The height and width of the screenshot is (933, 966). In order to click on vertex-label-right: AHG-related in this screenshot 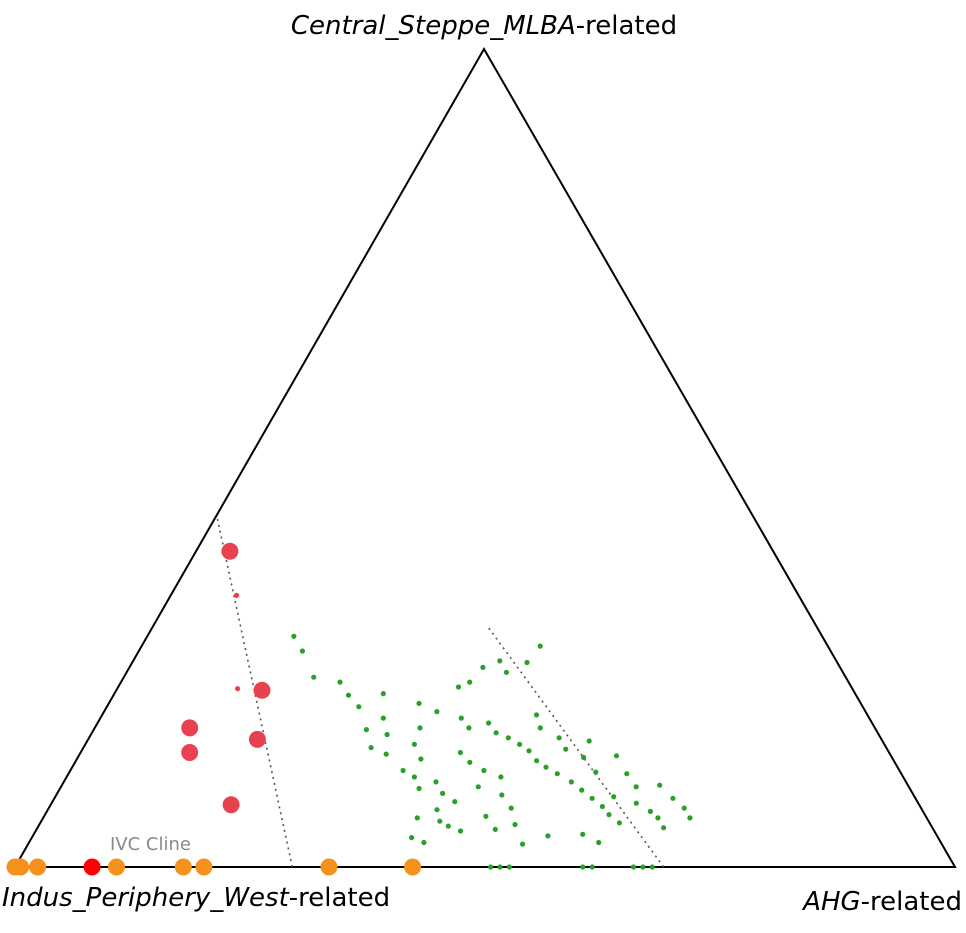, I will do `click(881, 902)`.